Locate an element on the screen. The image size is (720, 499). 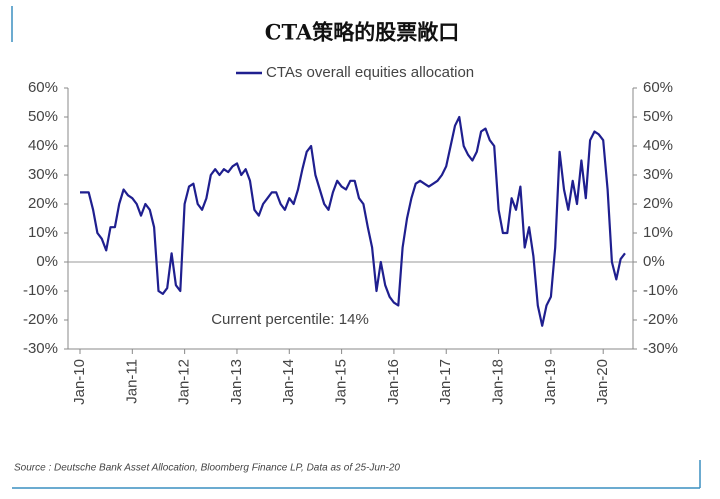
y-tick-label: 10% is located at coordinates (43, 232).